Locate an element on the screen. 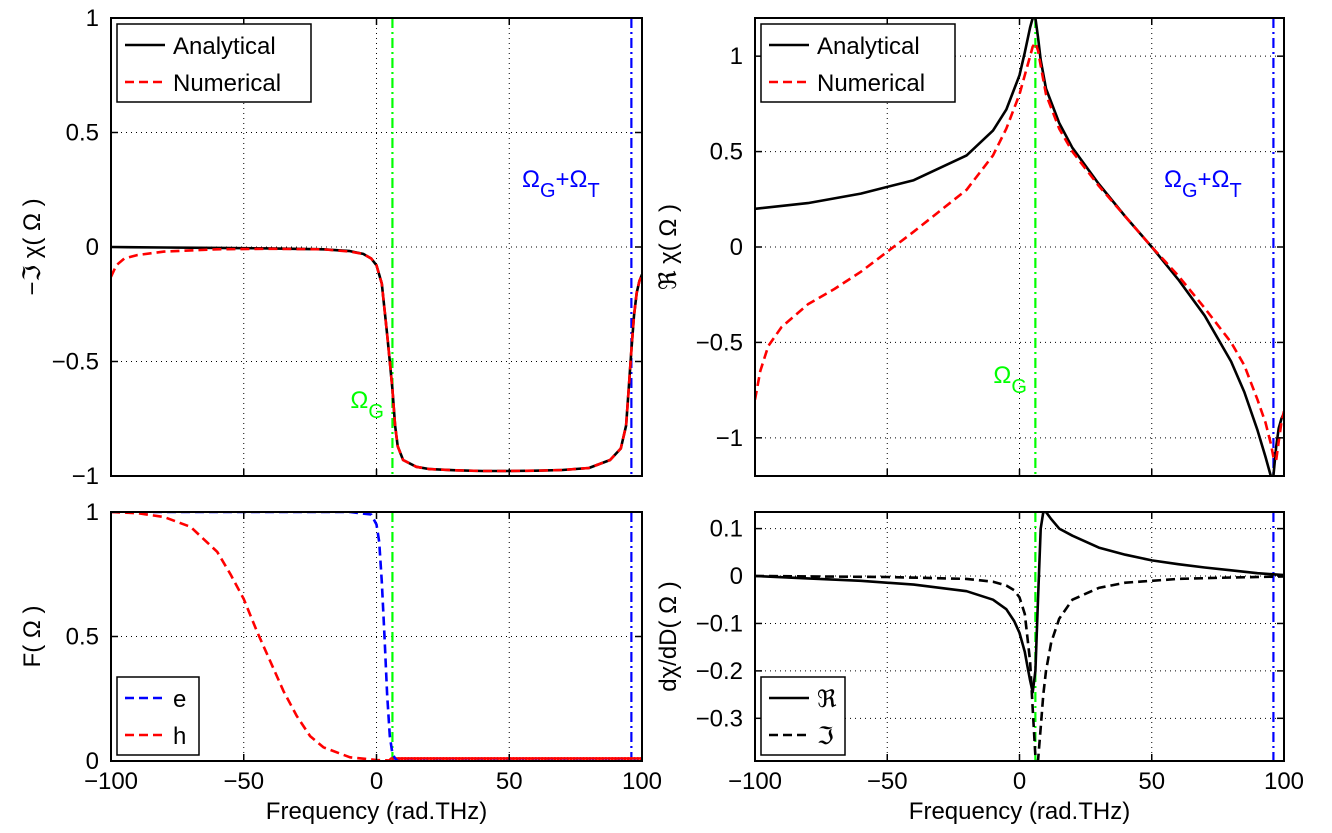 The width and height of the screenshot is (1332, 833). legend: eh is located at coordinates (158, 716).